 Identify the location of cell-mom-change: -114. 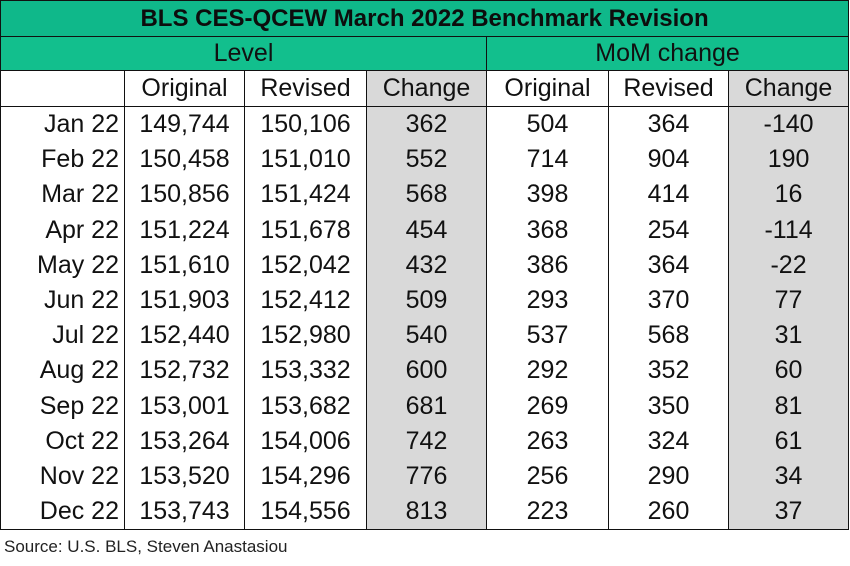
(789, 230).